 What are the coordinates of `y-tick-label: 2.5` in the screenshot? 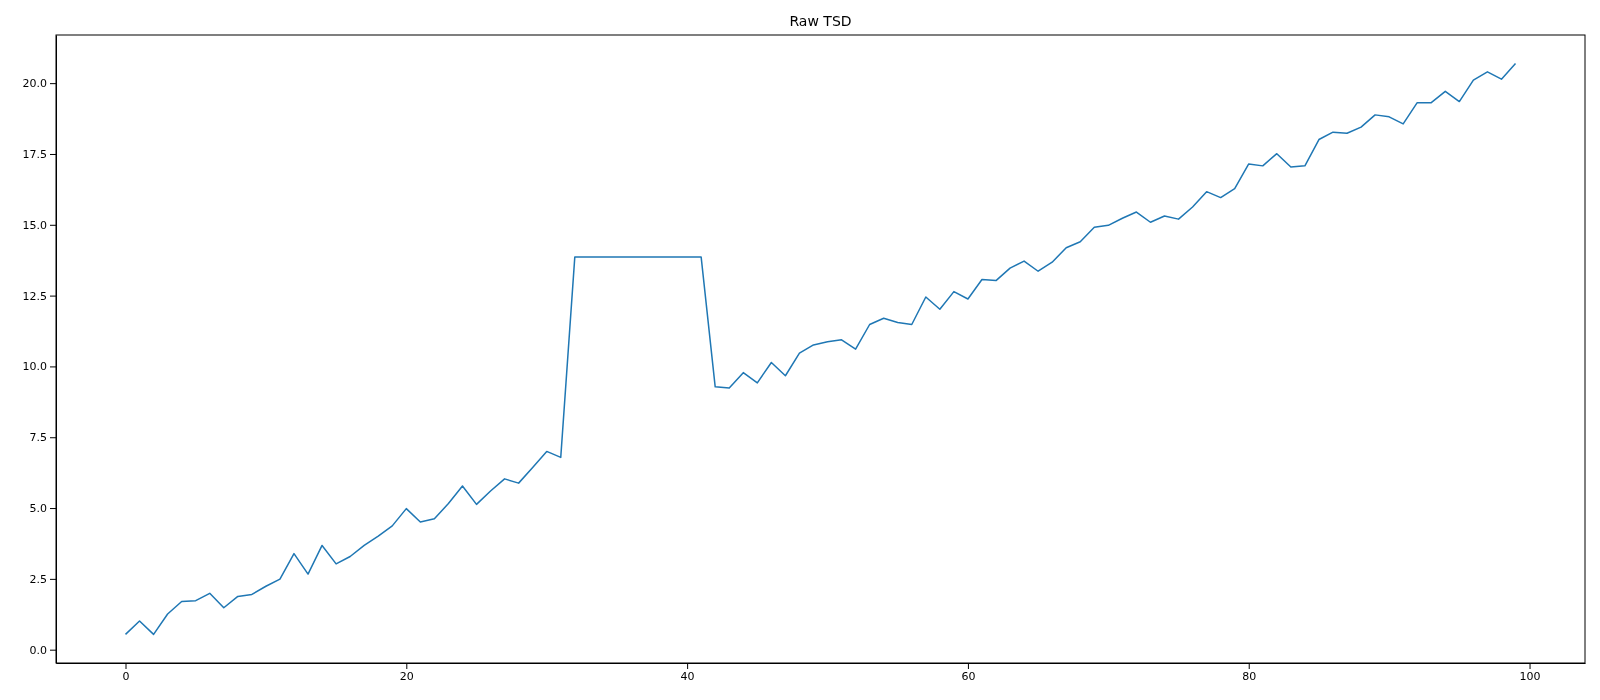 It's located at (38, 579).